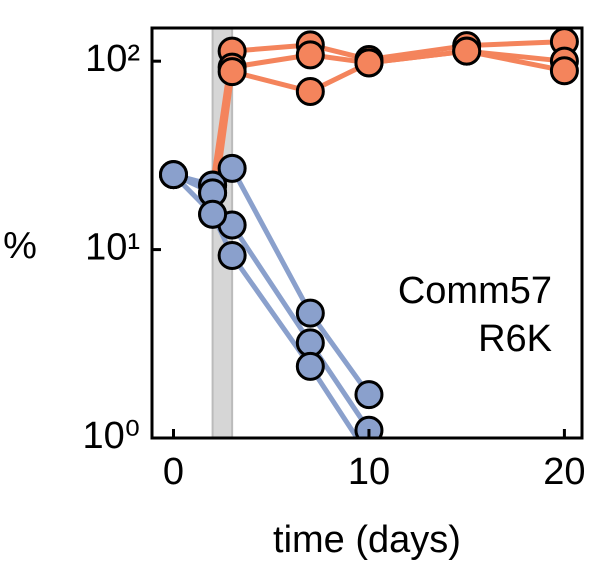  Describe the element at coordinates (387, 121) in the screenshot. I see `series-line` at that location.